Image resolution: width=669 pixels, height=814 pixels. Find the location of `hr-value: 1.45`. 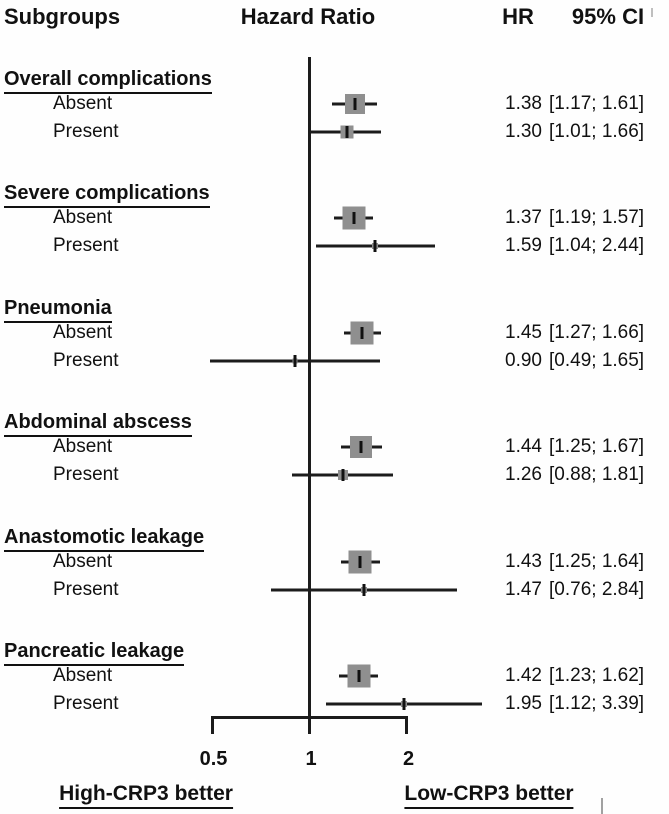

hr-value: 1.45 is located at coordinates (523, 332).